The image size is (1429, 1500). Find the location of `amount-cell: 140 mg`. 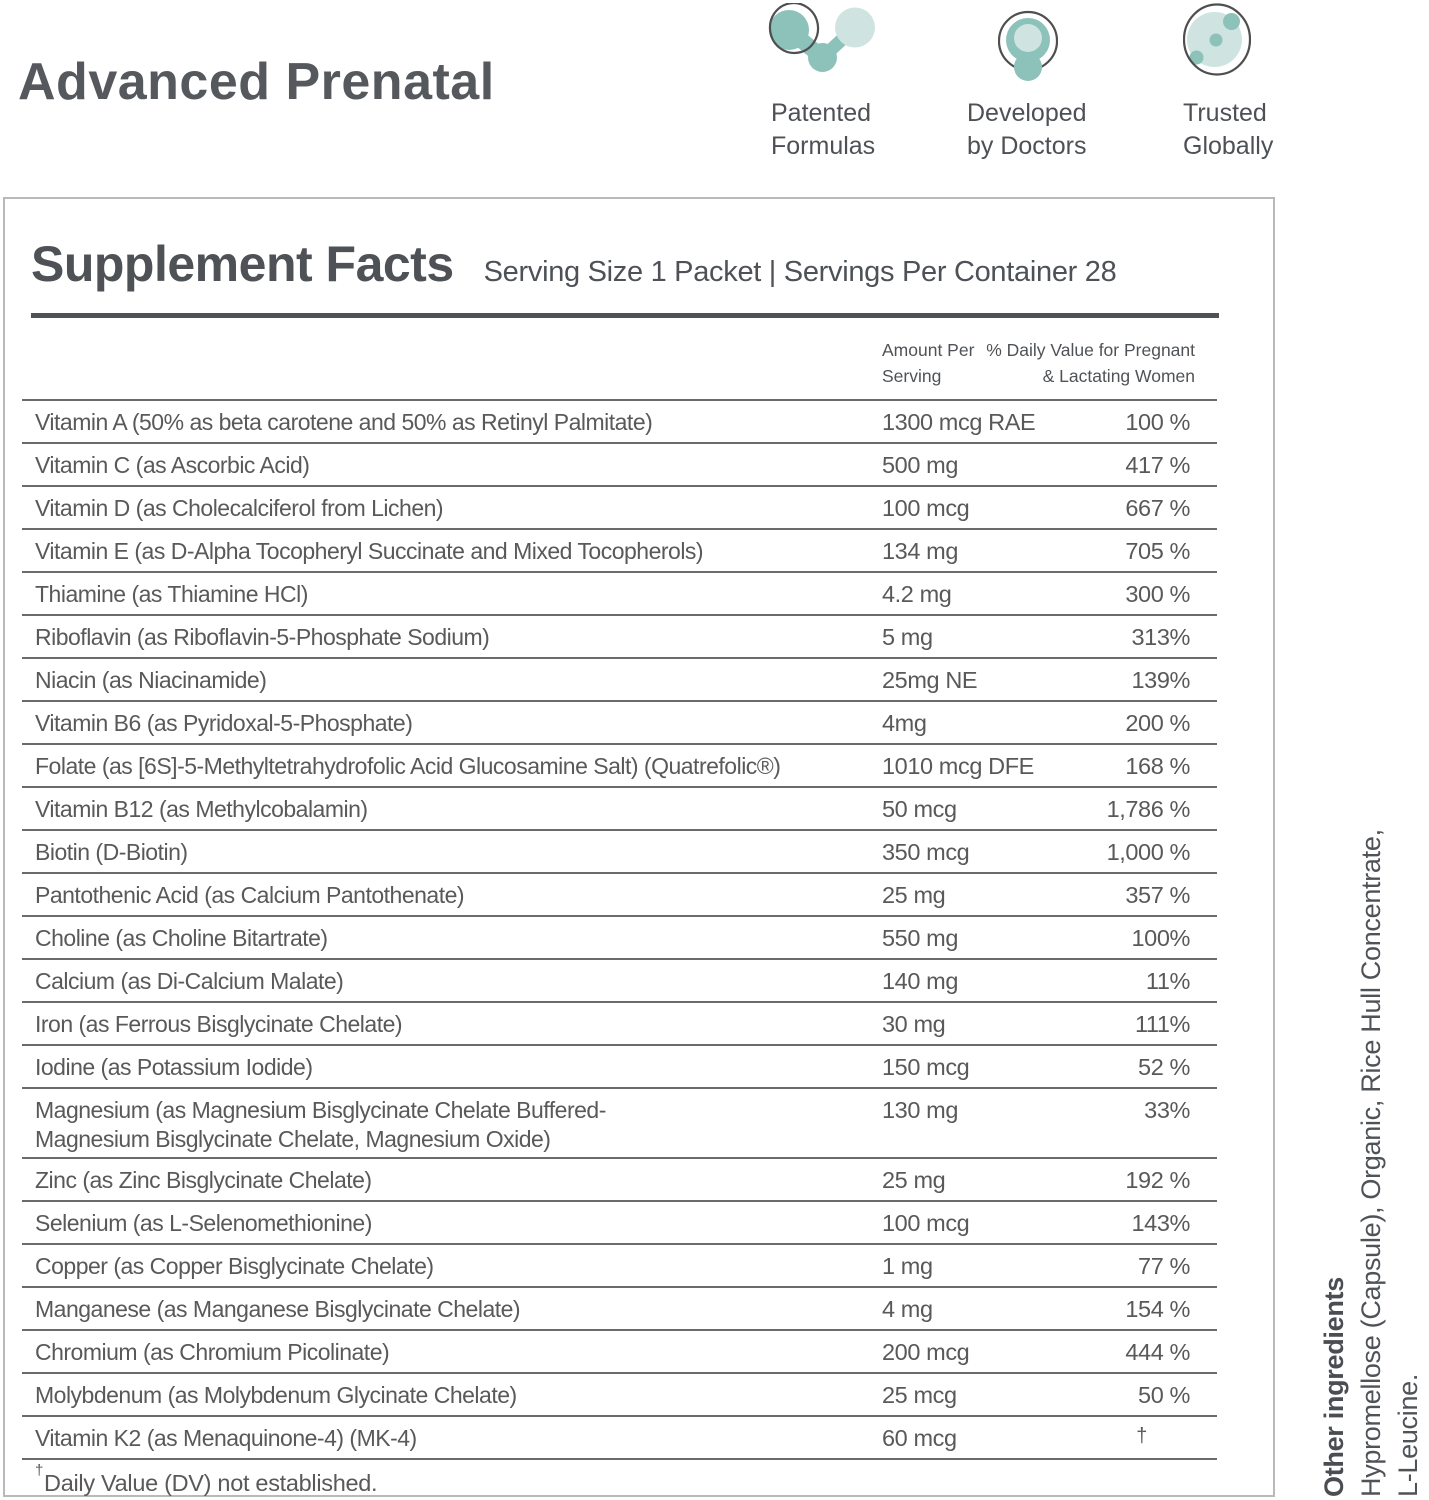

amount-cell: 140 mg is located at coordinates (920, 981).